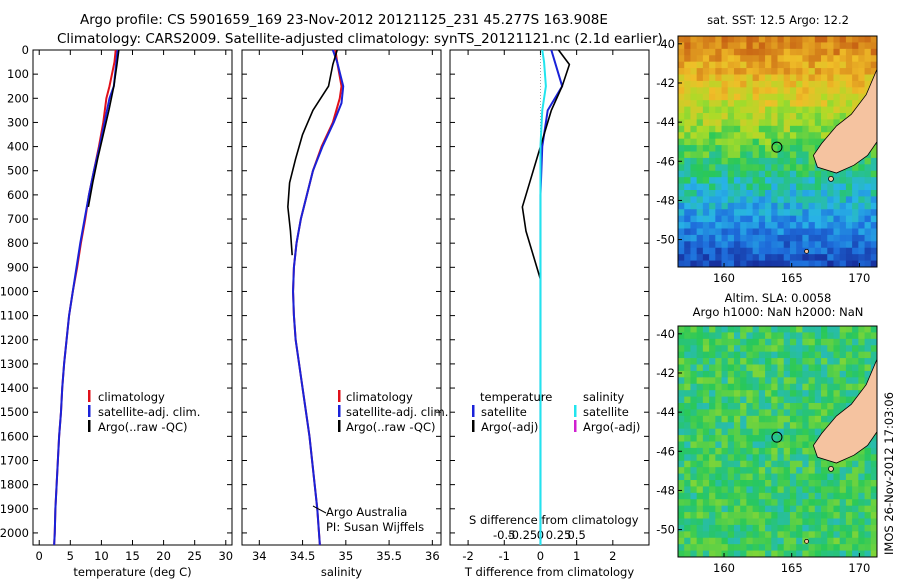  What do you see at coordinates (859, 568) in the screenshot?
I see `map-x-tick-label: 170` at bounding box center [859, 568].